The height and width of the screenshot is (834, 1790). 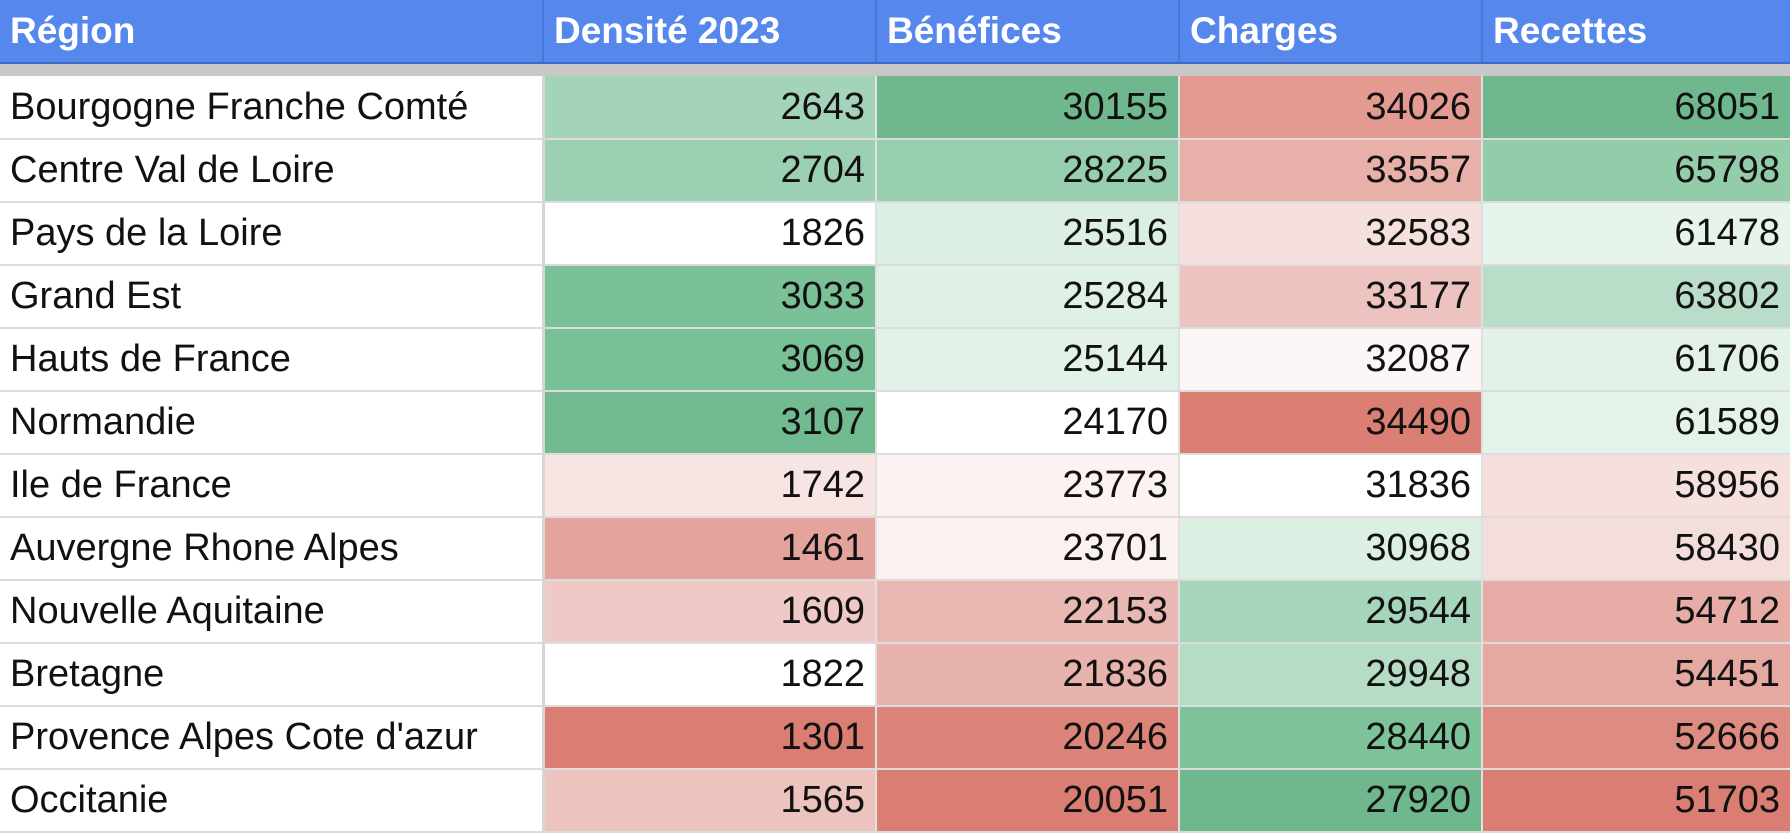 What do you see at coordinates (710, 801) in the screenshot?
I see `cell-densite-2023: 1565` at bounding box center [710, 801].